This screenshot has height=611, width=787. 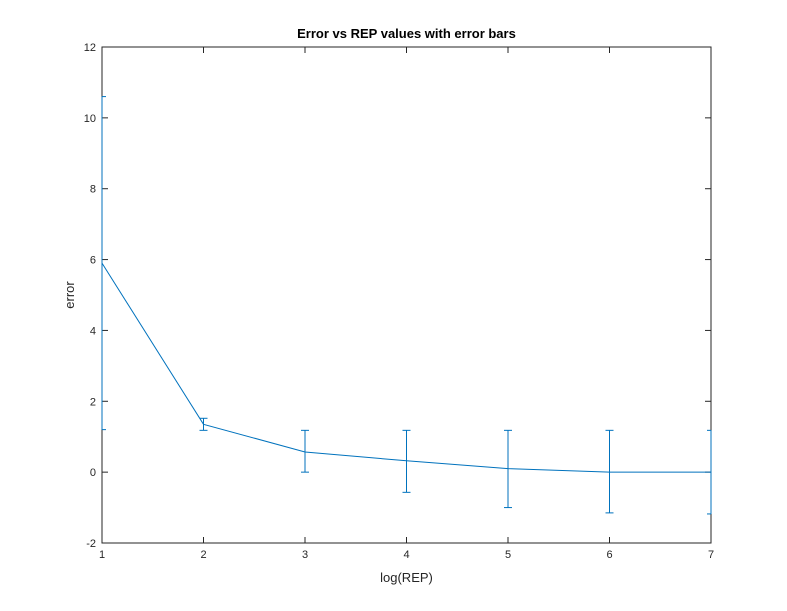 I want to click on x-tick-label: 2, so click(x=203, y=555).